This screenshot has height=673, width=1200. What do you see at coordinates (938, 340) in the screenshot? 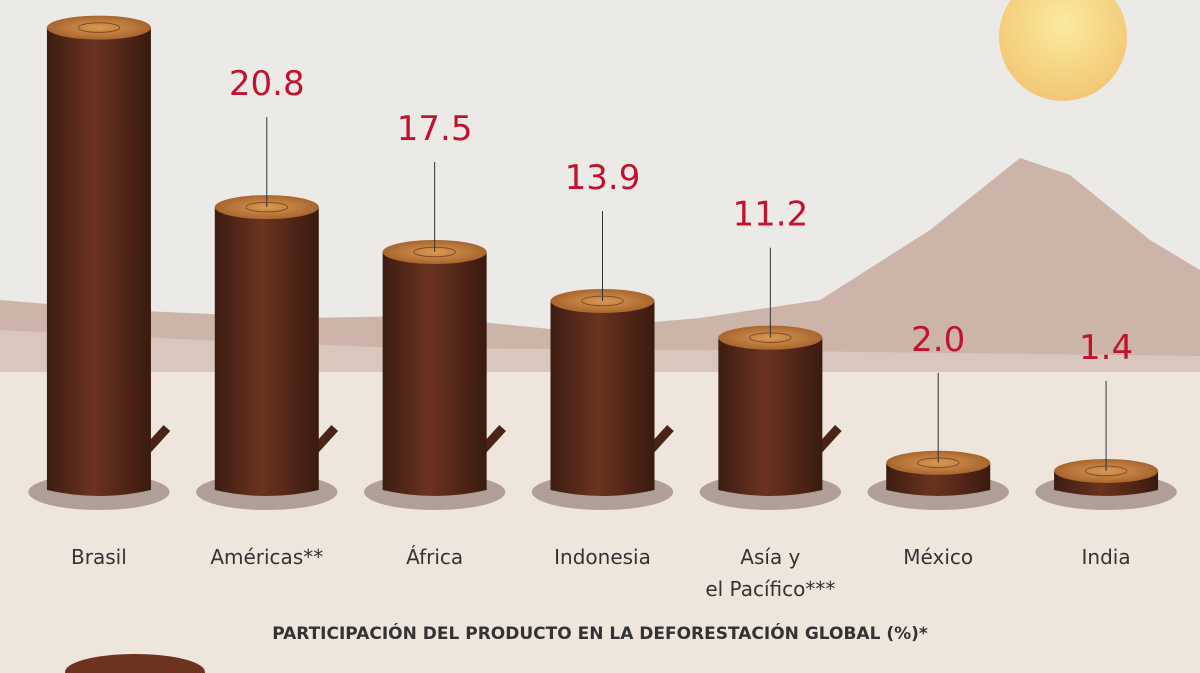
I see `value-label: 2.0` at bounding box center [938, 340].